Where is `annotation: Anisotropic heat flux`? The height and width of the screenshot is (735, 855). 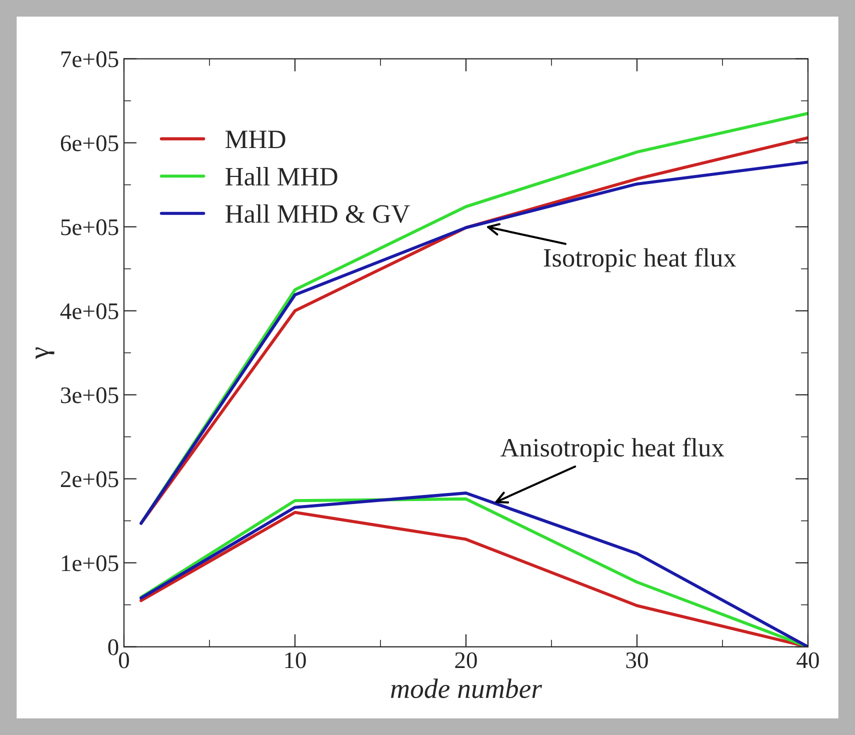
annotation: Anisotropic heat flux is located at coordinates (612, 450).